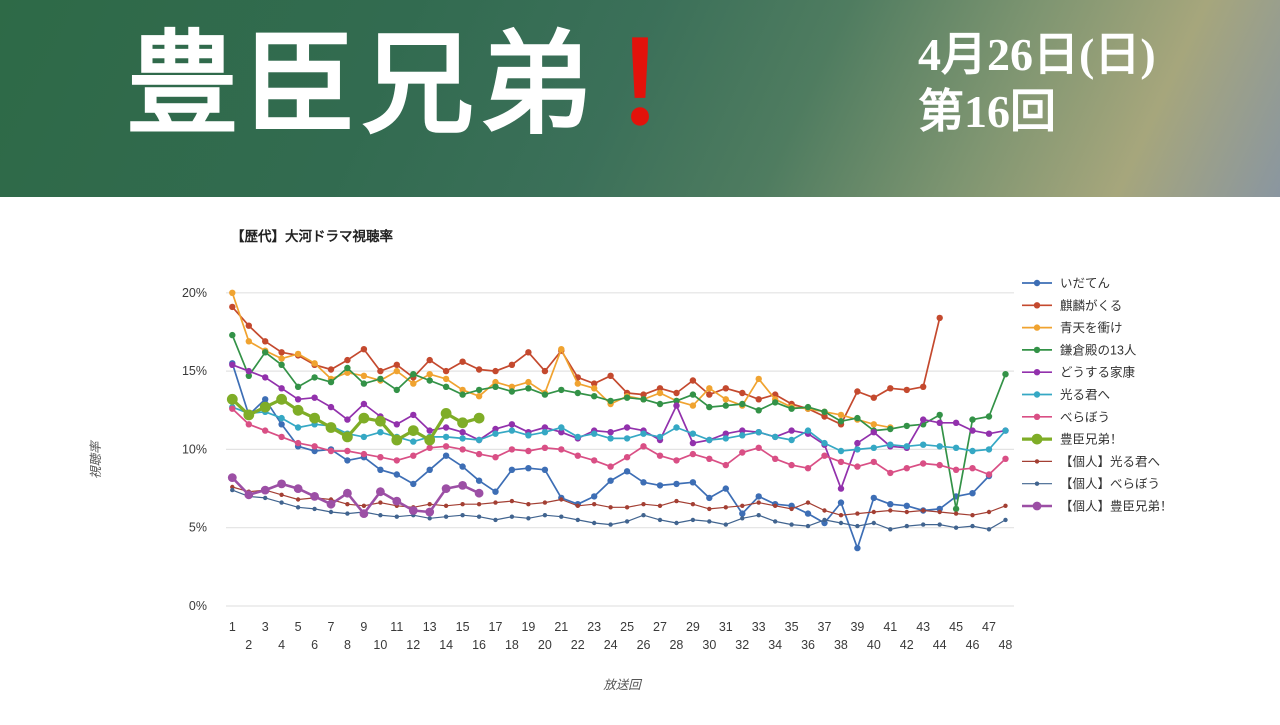 The width and height of the screenshot is (1280, 725). Describe the element at coordinates (577, 393) in the screenshot. I see `data-point-kamakura-dono-ep22` at that location.